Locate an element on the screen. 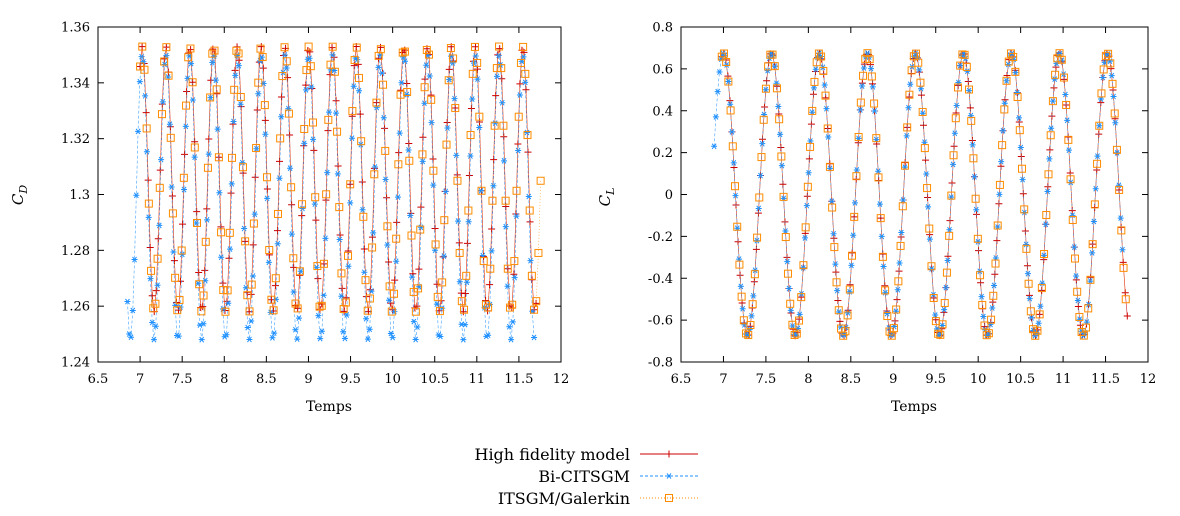 Image resolution: width=1180 pixels, height=516 pixels. cd-y-tick-label: 1.28 is located at coordinates (75, 251).